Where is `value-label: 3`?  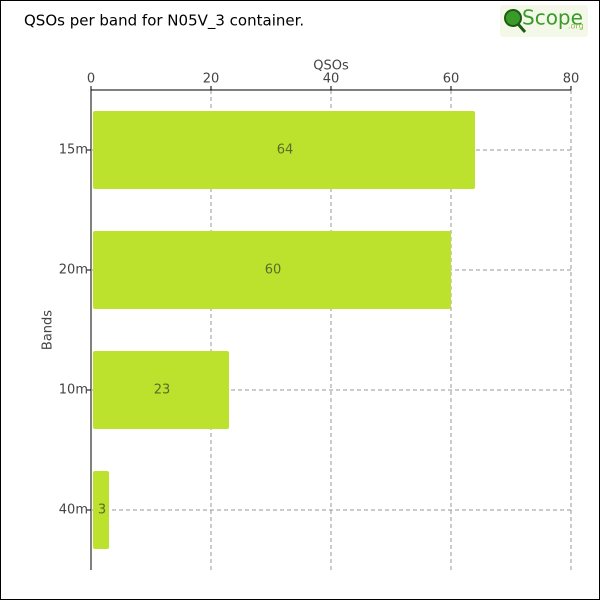 value-label: 3 is located at coordinates (102, 510).